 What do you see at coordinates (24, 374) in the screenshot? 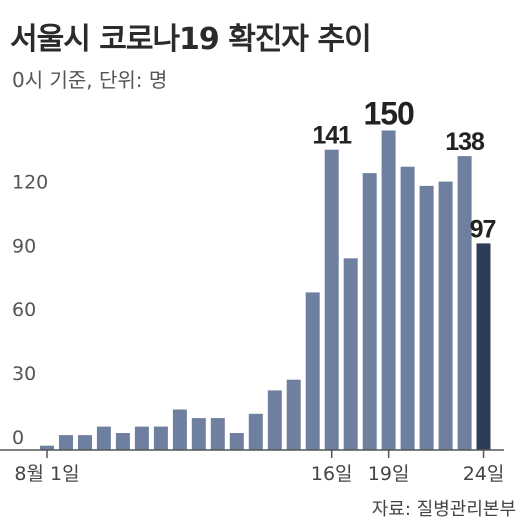
I see `y-tick-label: 30` at bounding box center [24, 374].